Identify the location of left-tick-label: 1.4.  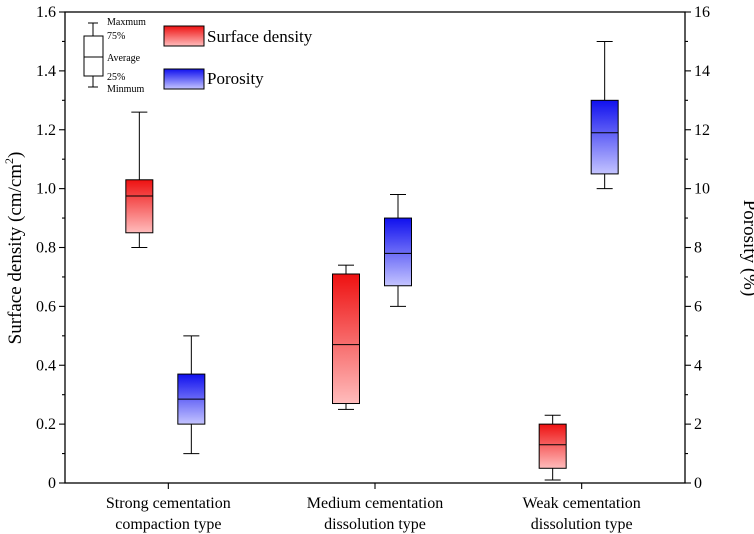
(46, 71).